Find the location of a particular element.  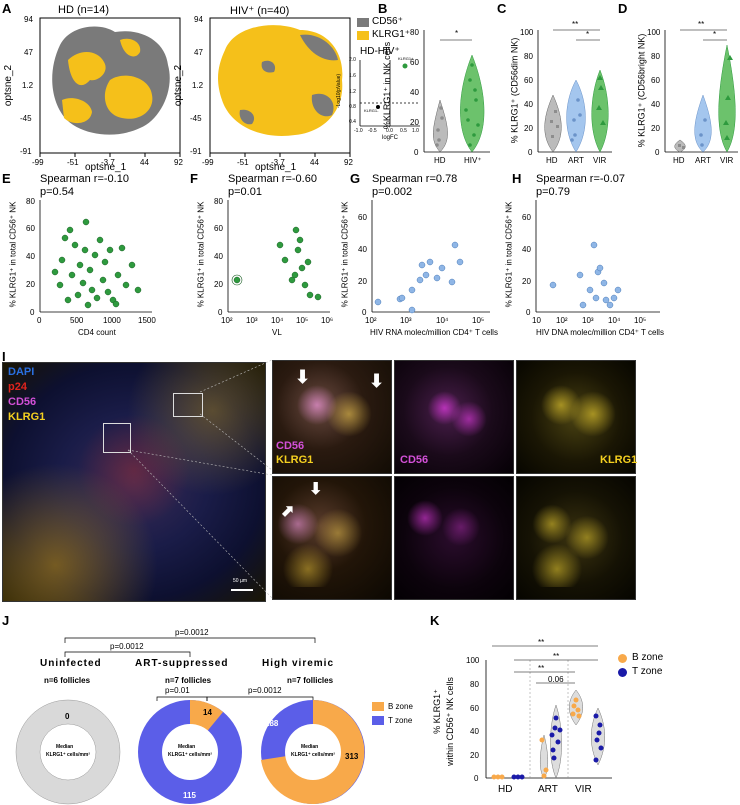

panel-label-b: B is located at coordinates (383, 8).